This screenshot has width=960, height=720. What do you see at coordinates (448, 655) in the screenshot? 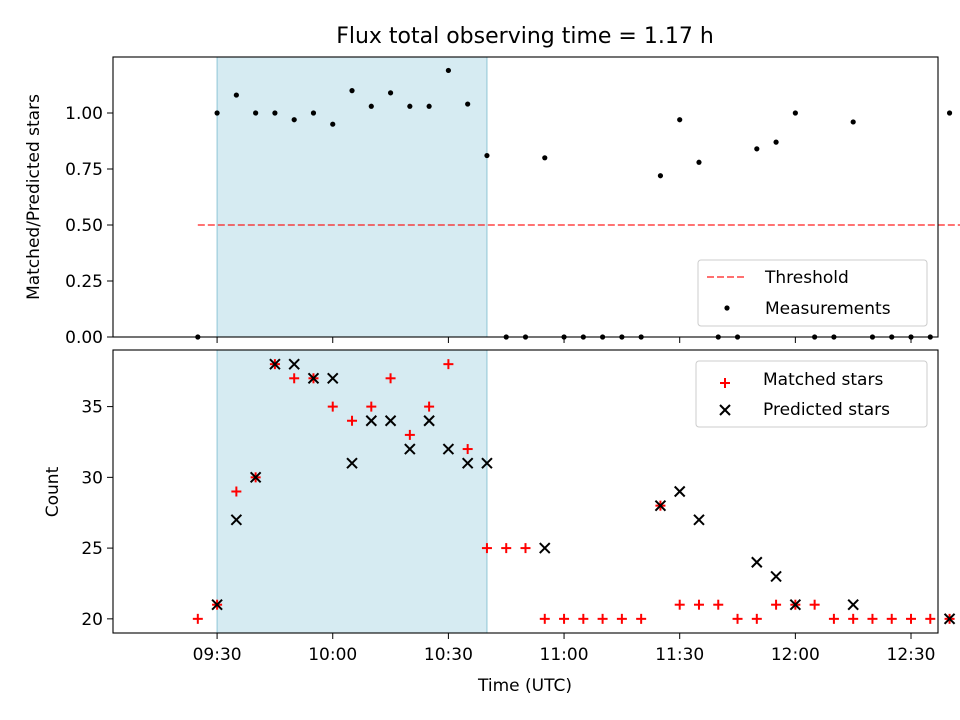
I see `x-tick-label: 10:30` at bounding box center [448, 655].